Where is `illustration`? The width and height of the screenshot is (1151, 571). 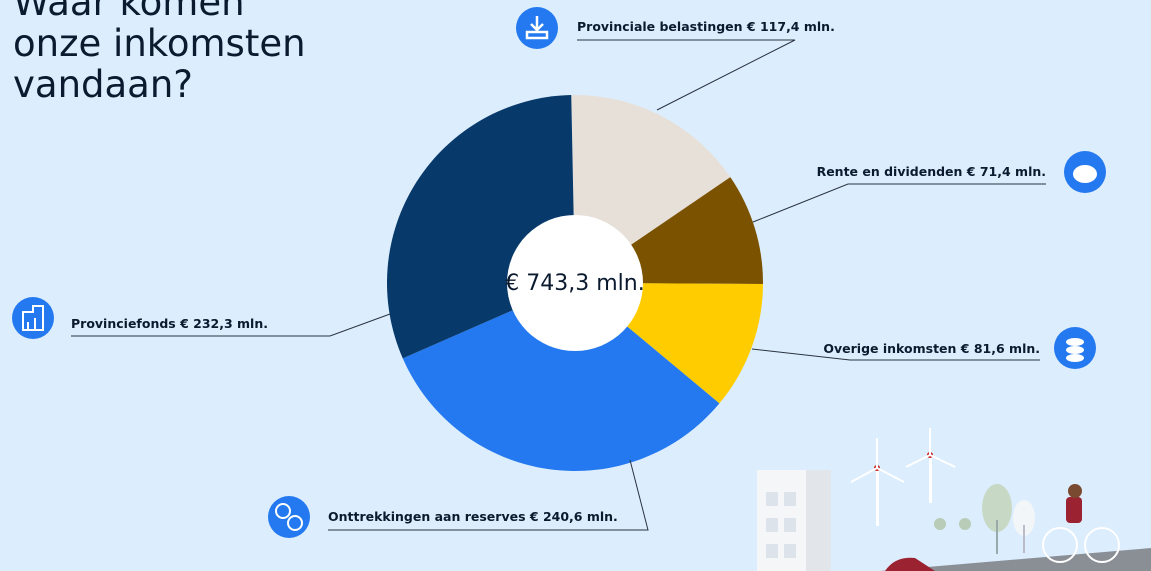
illustration is located at coordinates (954, 499).